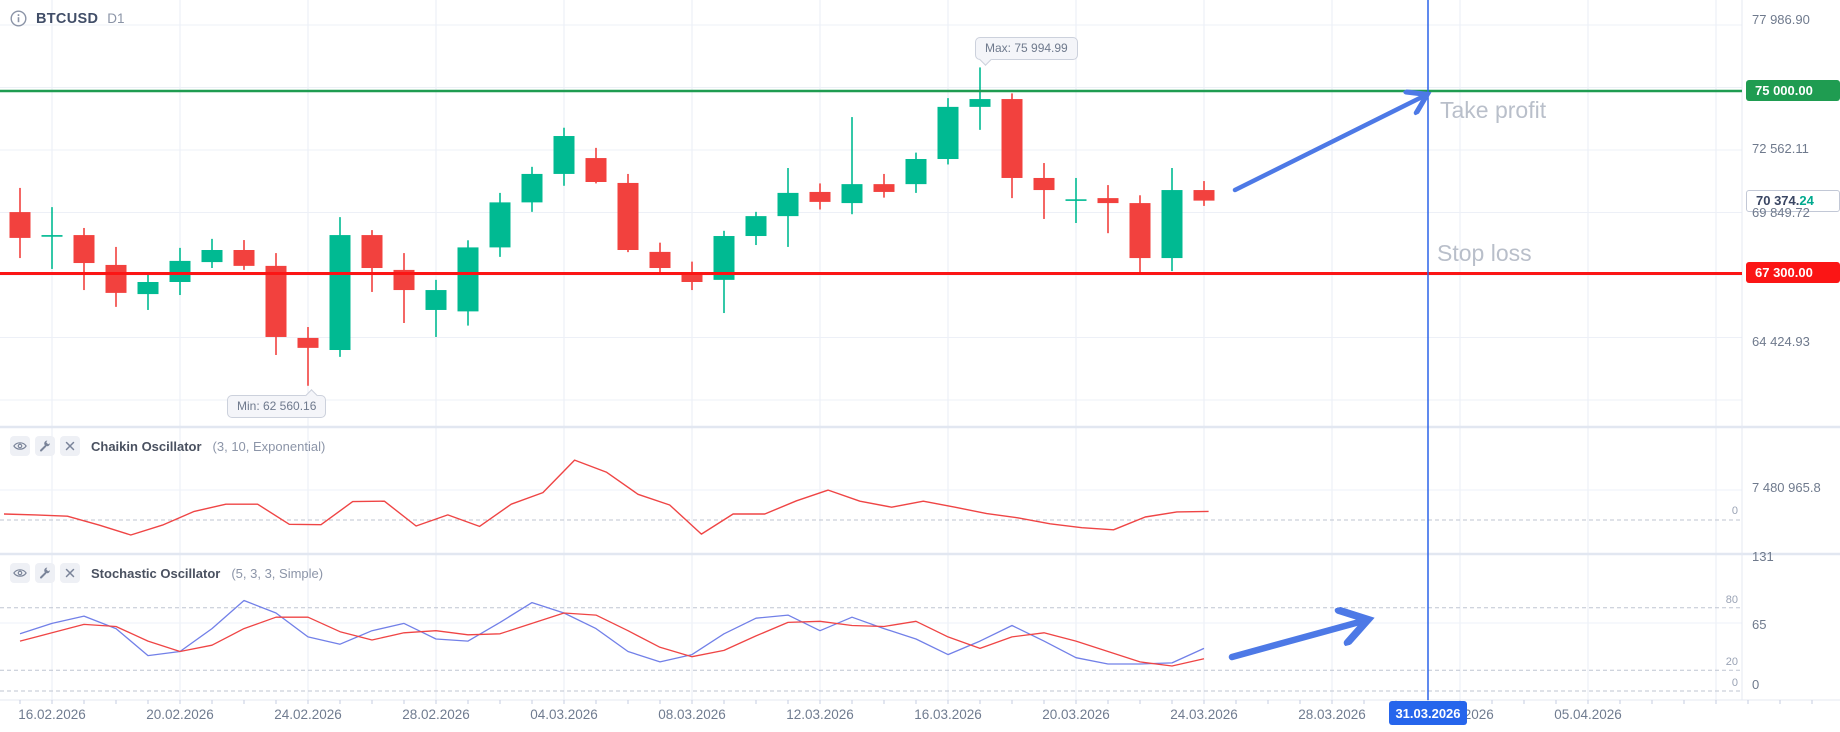 This screenshot has width=1840, height=732. What do you see at coordinates (1806, 201) in the screenshot?
I see `current-price-frac: 24` at bounding box center [1806, 201].